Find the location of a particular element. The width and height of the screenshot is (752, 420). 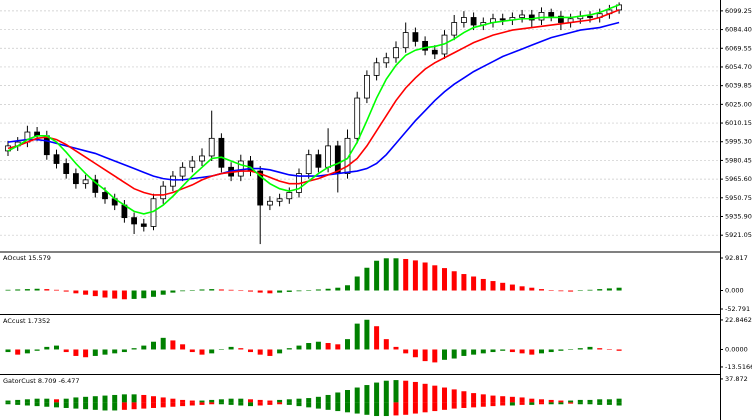

y-tick-label: -13.5166 is located at coordinates (738, 367).